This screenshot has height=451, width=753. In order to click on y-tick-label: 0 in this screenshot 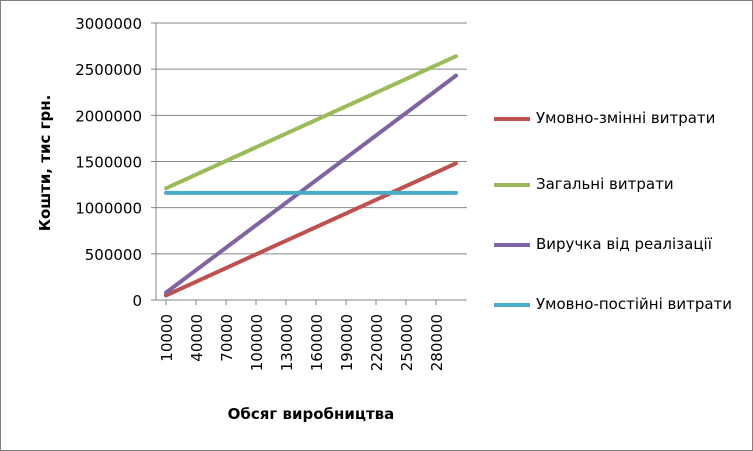, I will do `click(137, 301)`.